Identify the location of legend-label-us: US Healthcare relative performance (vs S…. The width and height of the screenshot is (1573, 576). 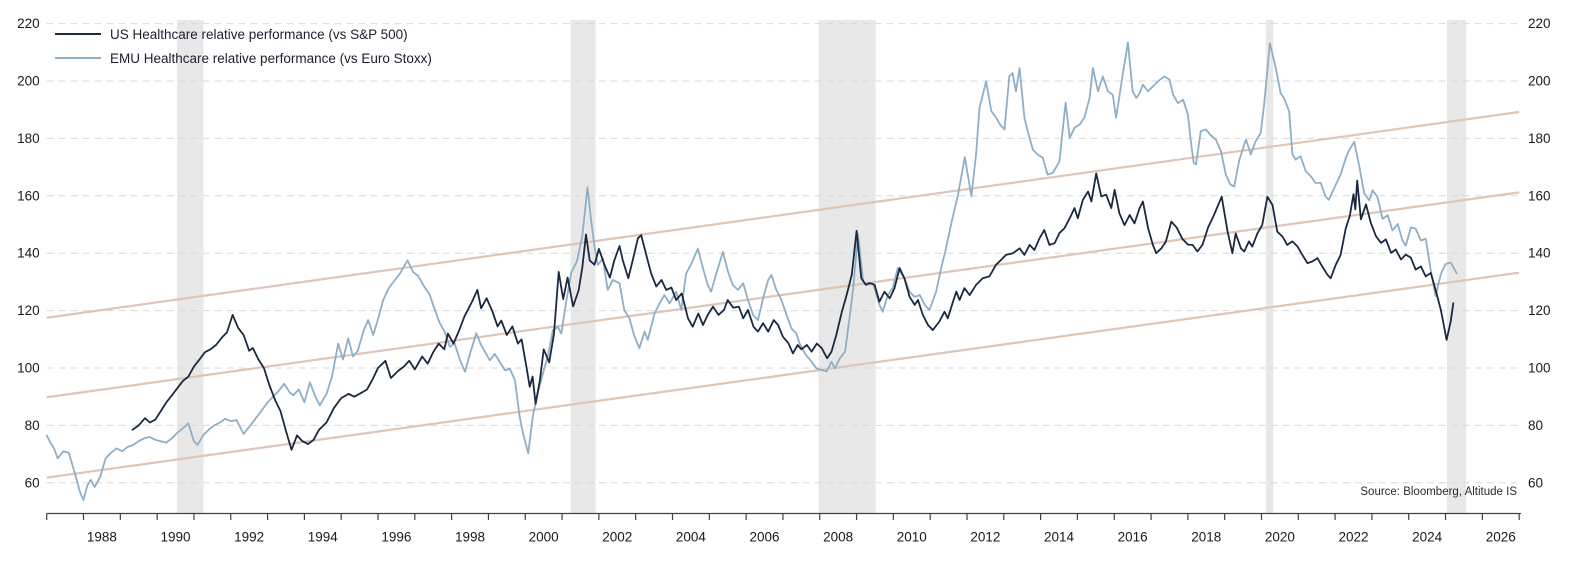
(259, 34).